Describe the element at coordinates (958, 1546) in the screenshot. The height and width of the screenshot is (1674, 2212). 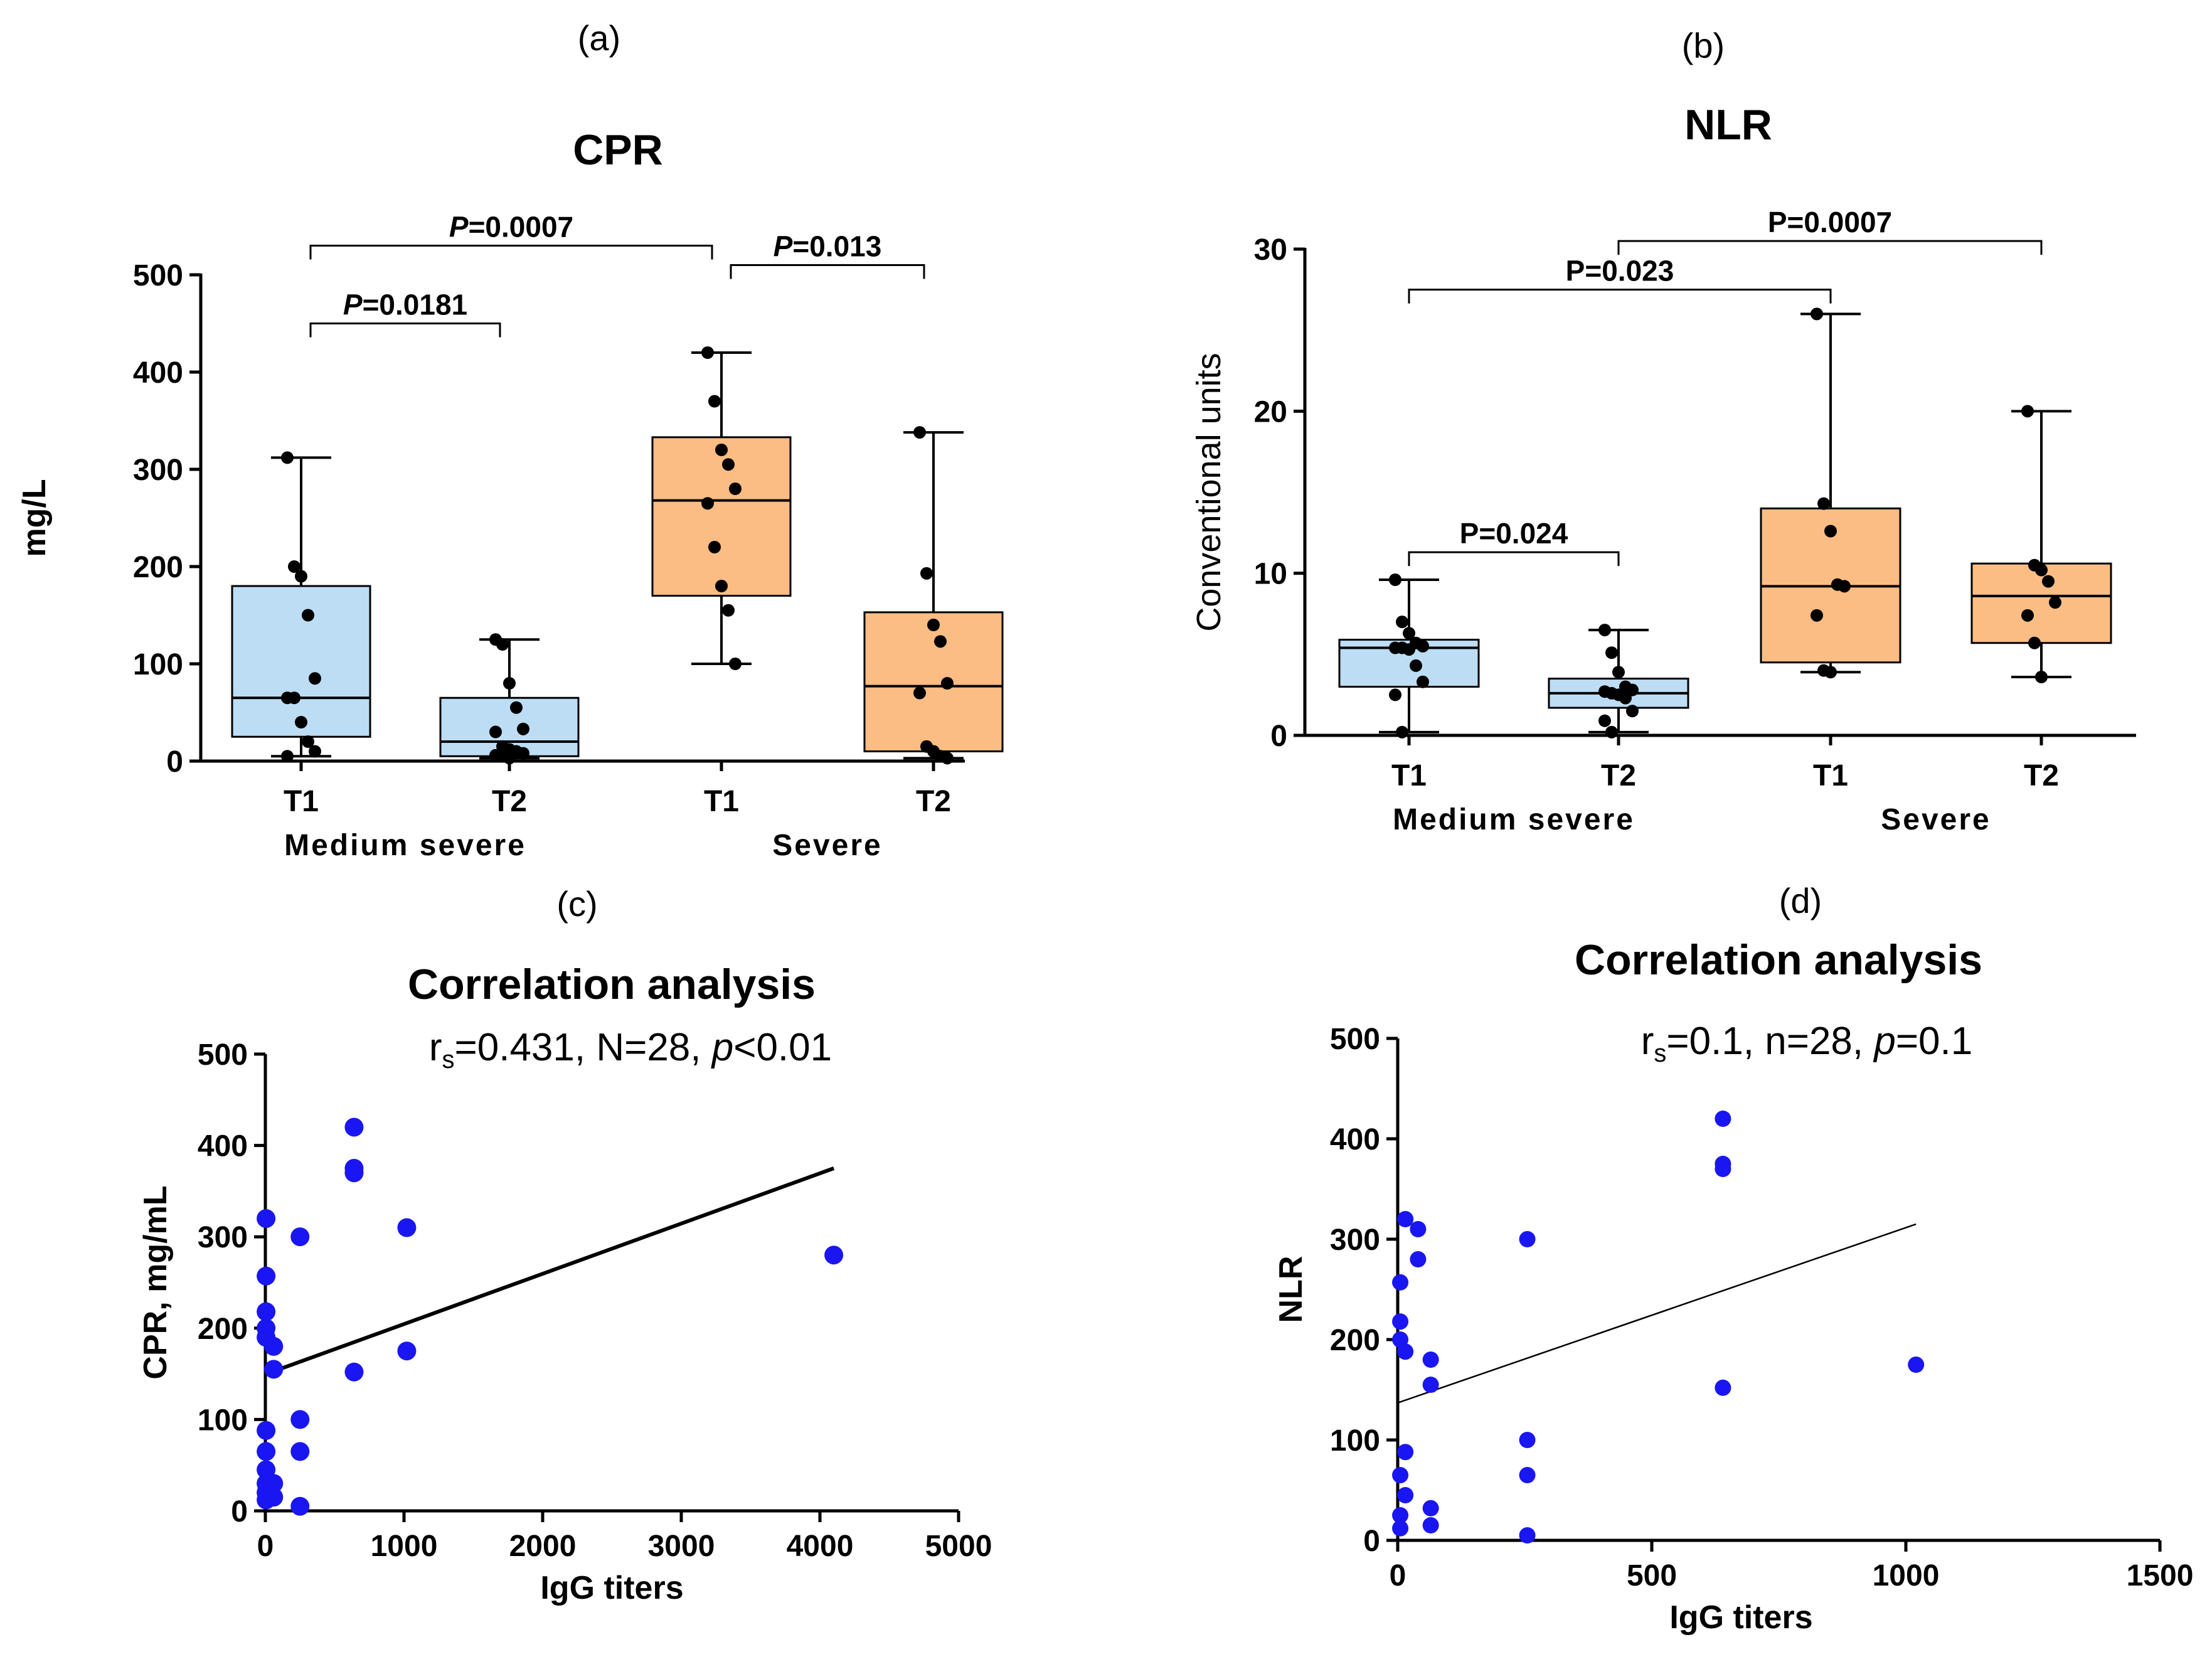
I see `x-tick-label: 5000` at that location.